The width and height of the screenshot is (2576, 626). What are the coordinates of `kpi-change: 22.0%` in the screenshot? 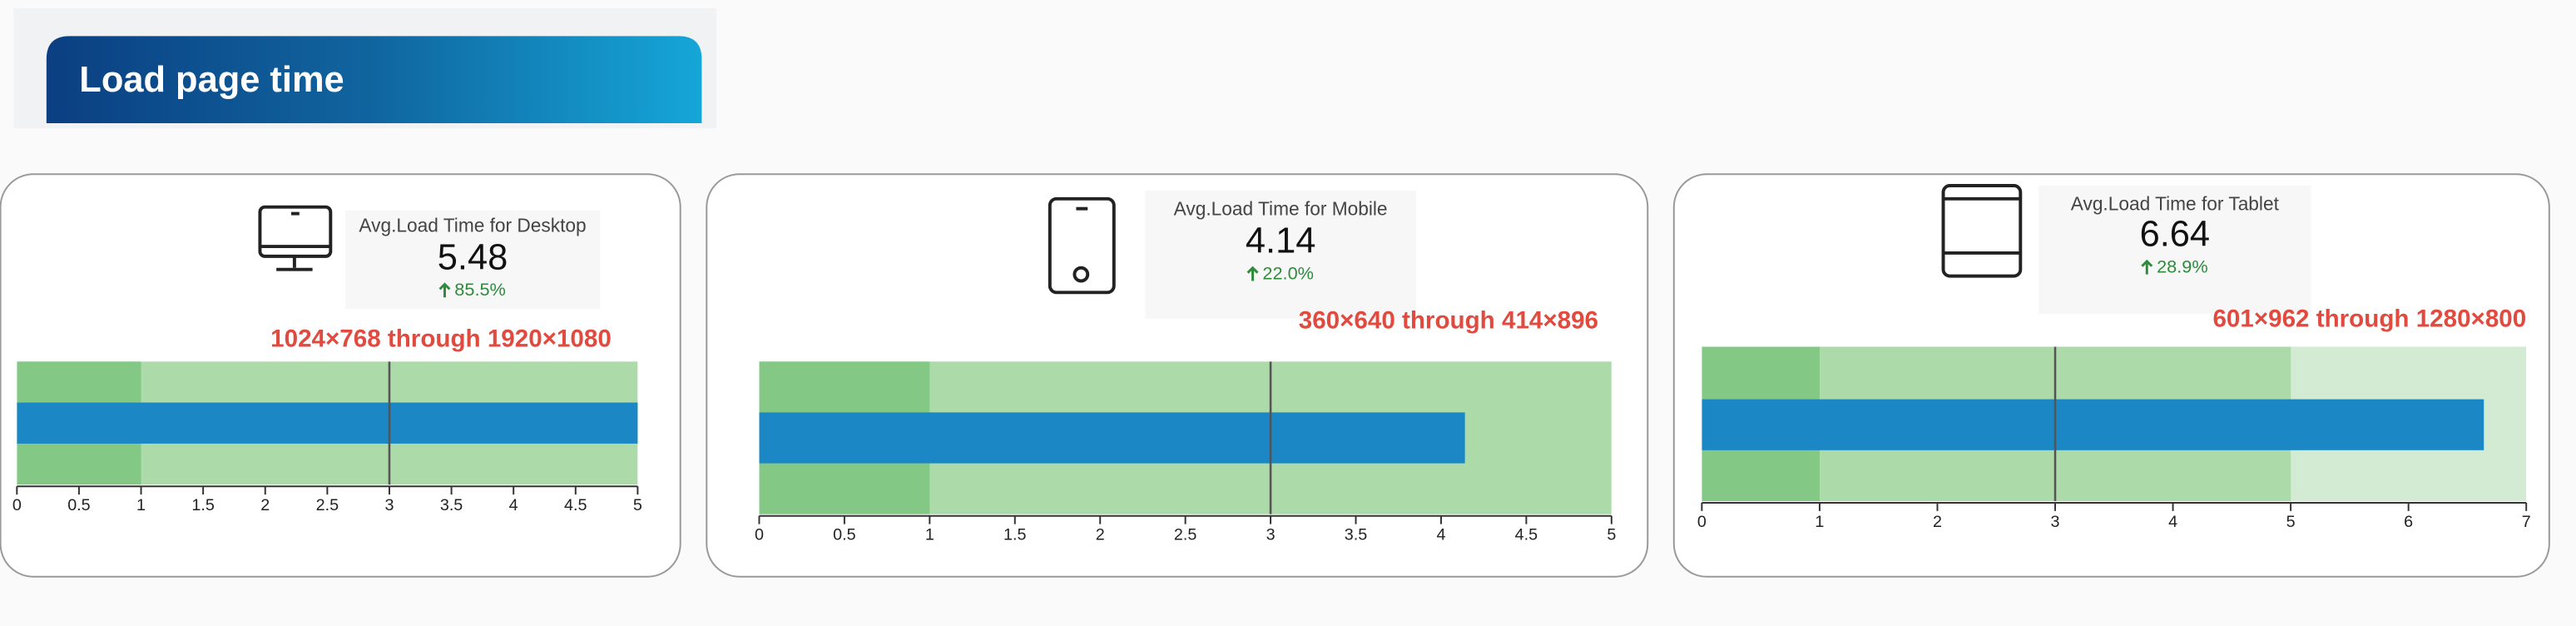 It's located at (1288, 273).